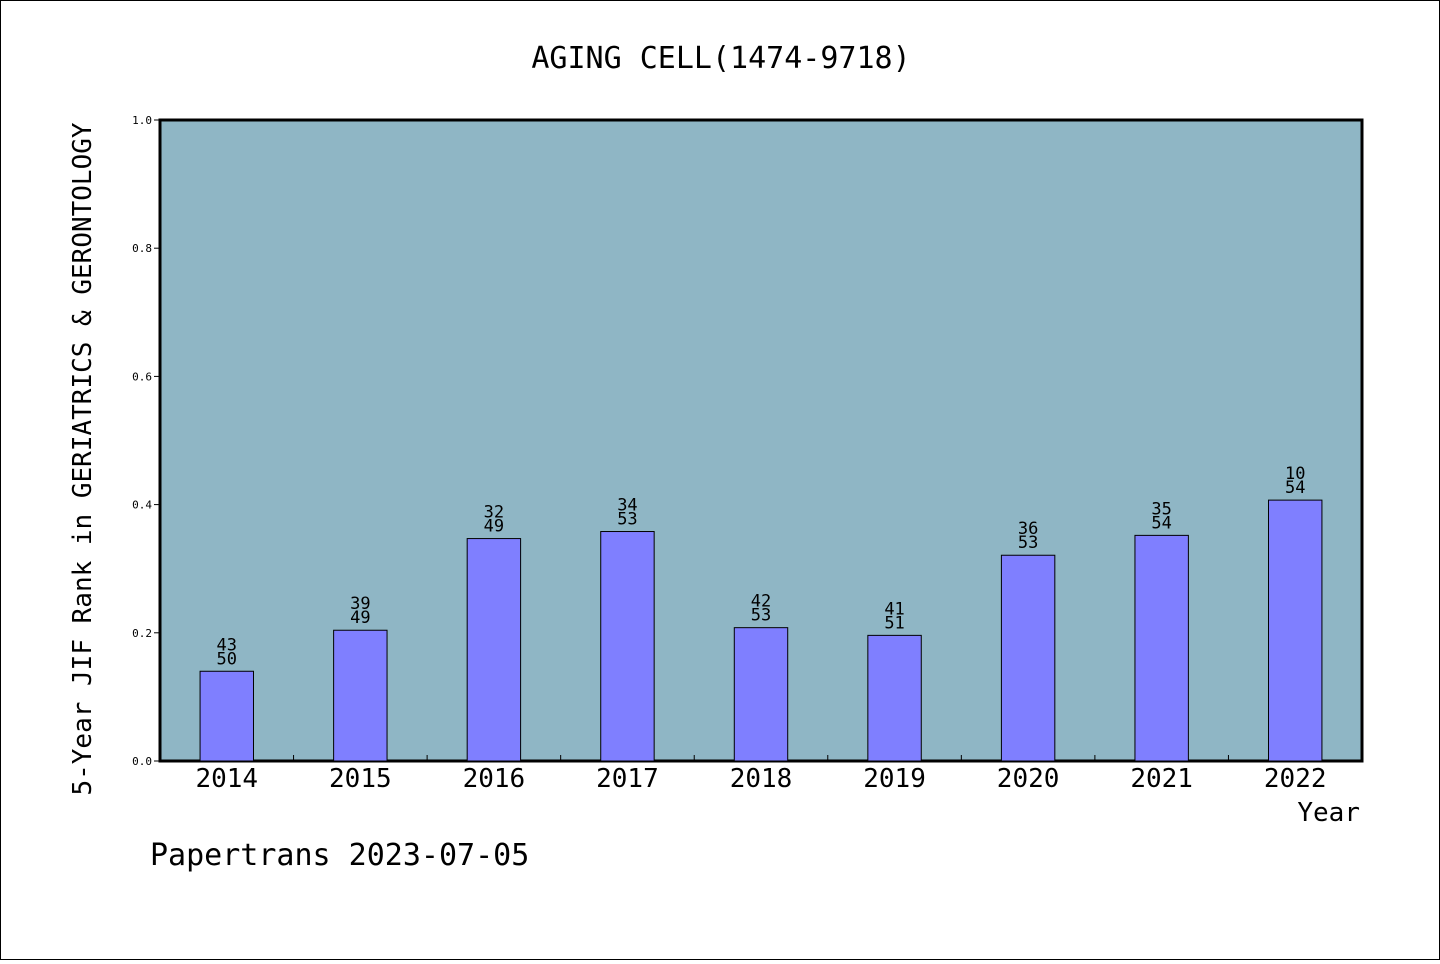  I want to click on y-tick-label: 0.6, so click(142, 376).